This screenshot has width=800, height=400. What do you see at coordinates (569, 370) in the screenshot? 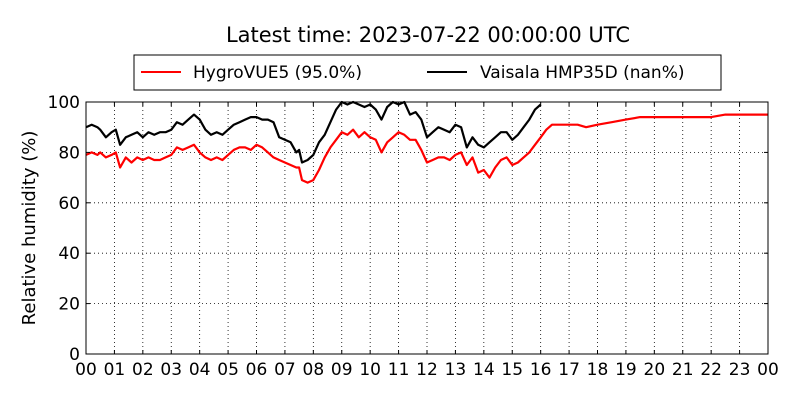
I see `x-tick-label: 17` at bounding box center [569, 370].